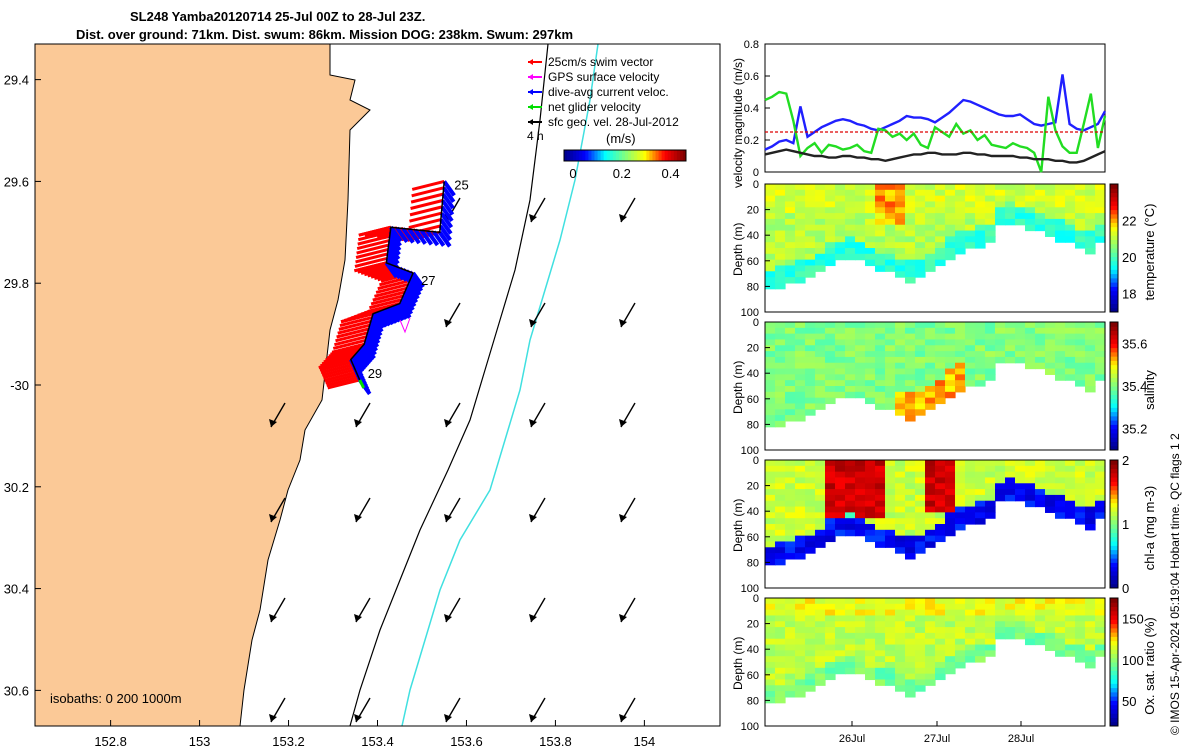 The height and width of the screenshot is (750, 1200). What do you see at coordinates (555, 741) in the screenshot?
I see `map-x-tick-label: 153.8` at bounding box center [555, 741].